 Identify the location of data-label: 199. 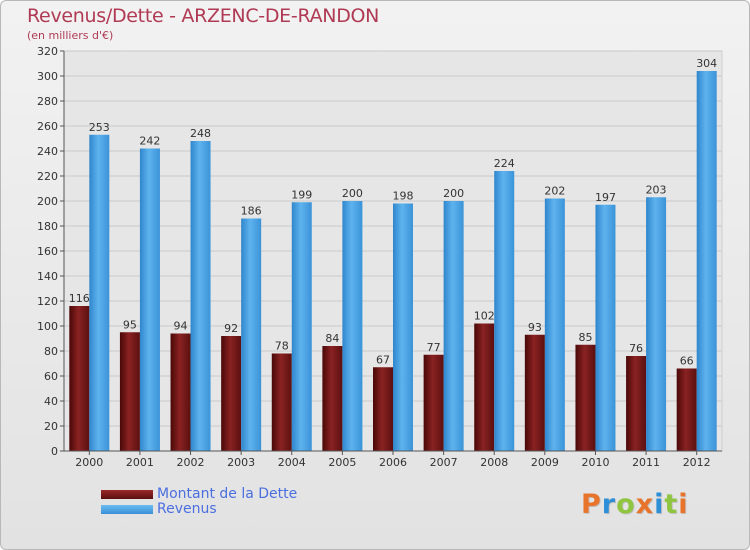
(301, 194).